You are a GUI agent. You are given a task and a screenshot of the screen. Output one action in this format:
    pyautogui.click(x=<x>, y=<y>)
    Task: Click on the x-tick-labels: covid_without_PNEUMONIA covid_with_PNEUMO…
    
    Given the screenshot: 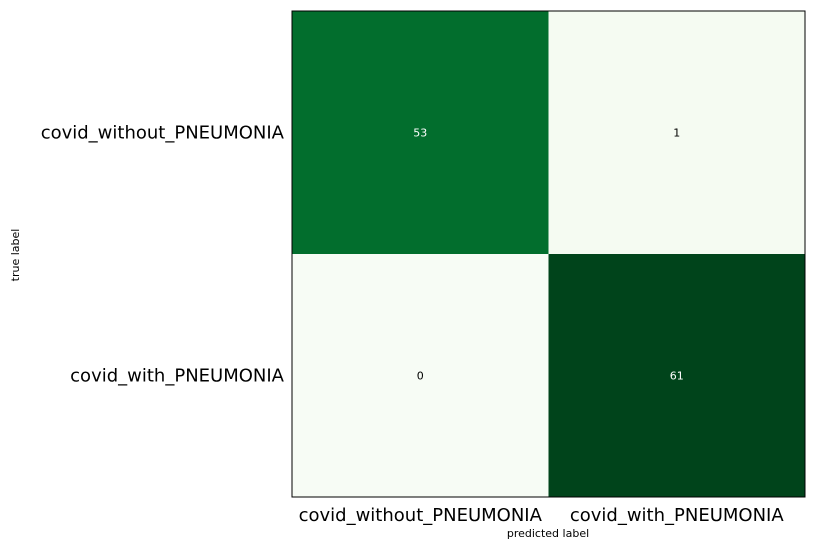 What is the action you would take?
    pyautogui.click(x=542, y=515)
    